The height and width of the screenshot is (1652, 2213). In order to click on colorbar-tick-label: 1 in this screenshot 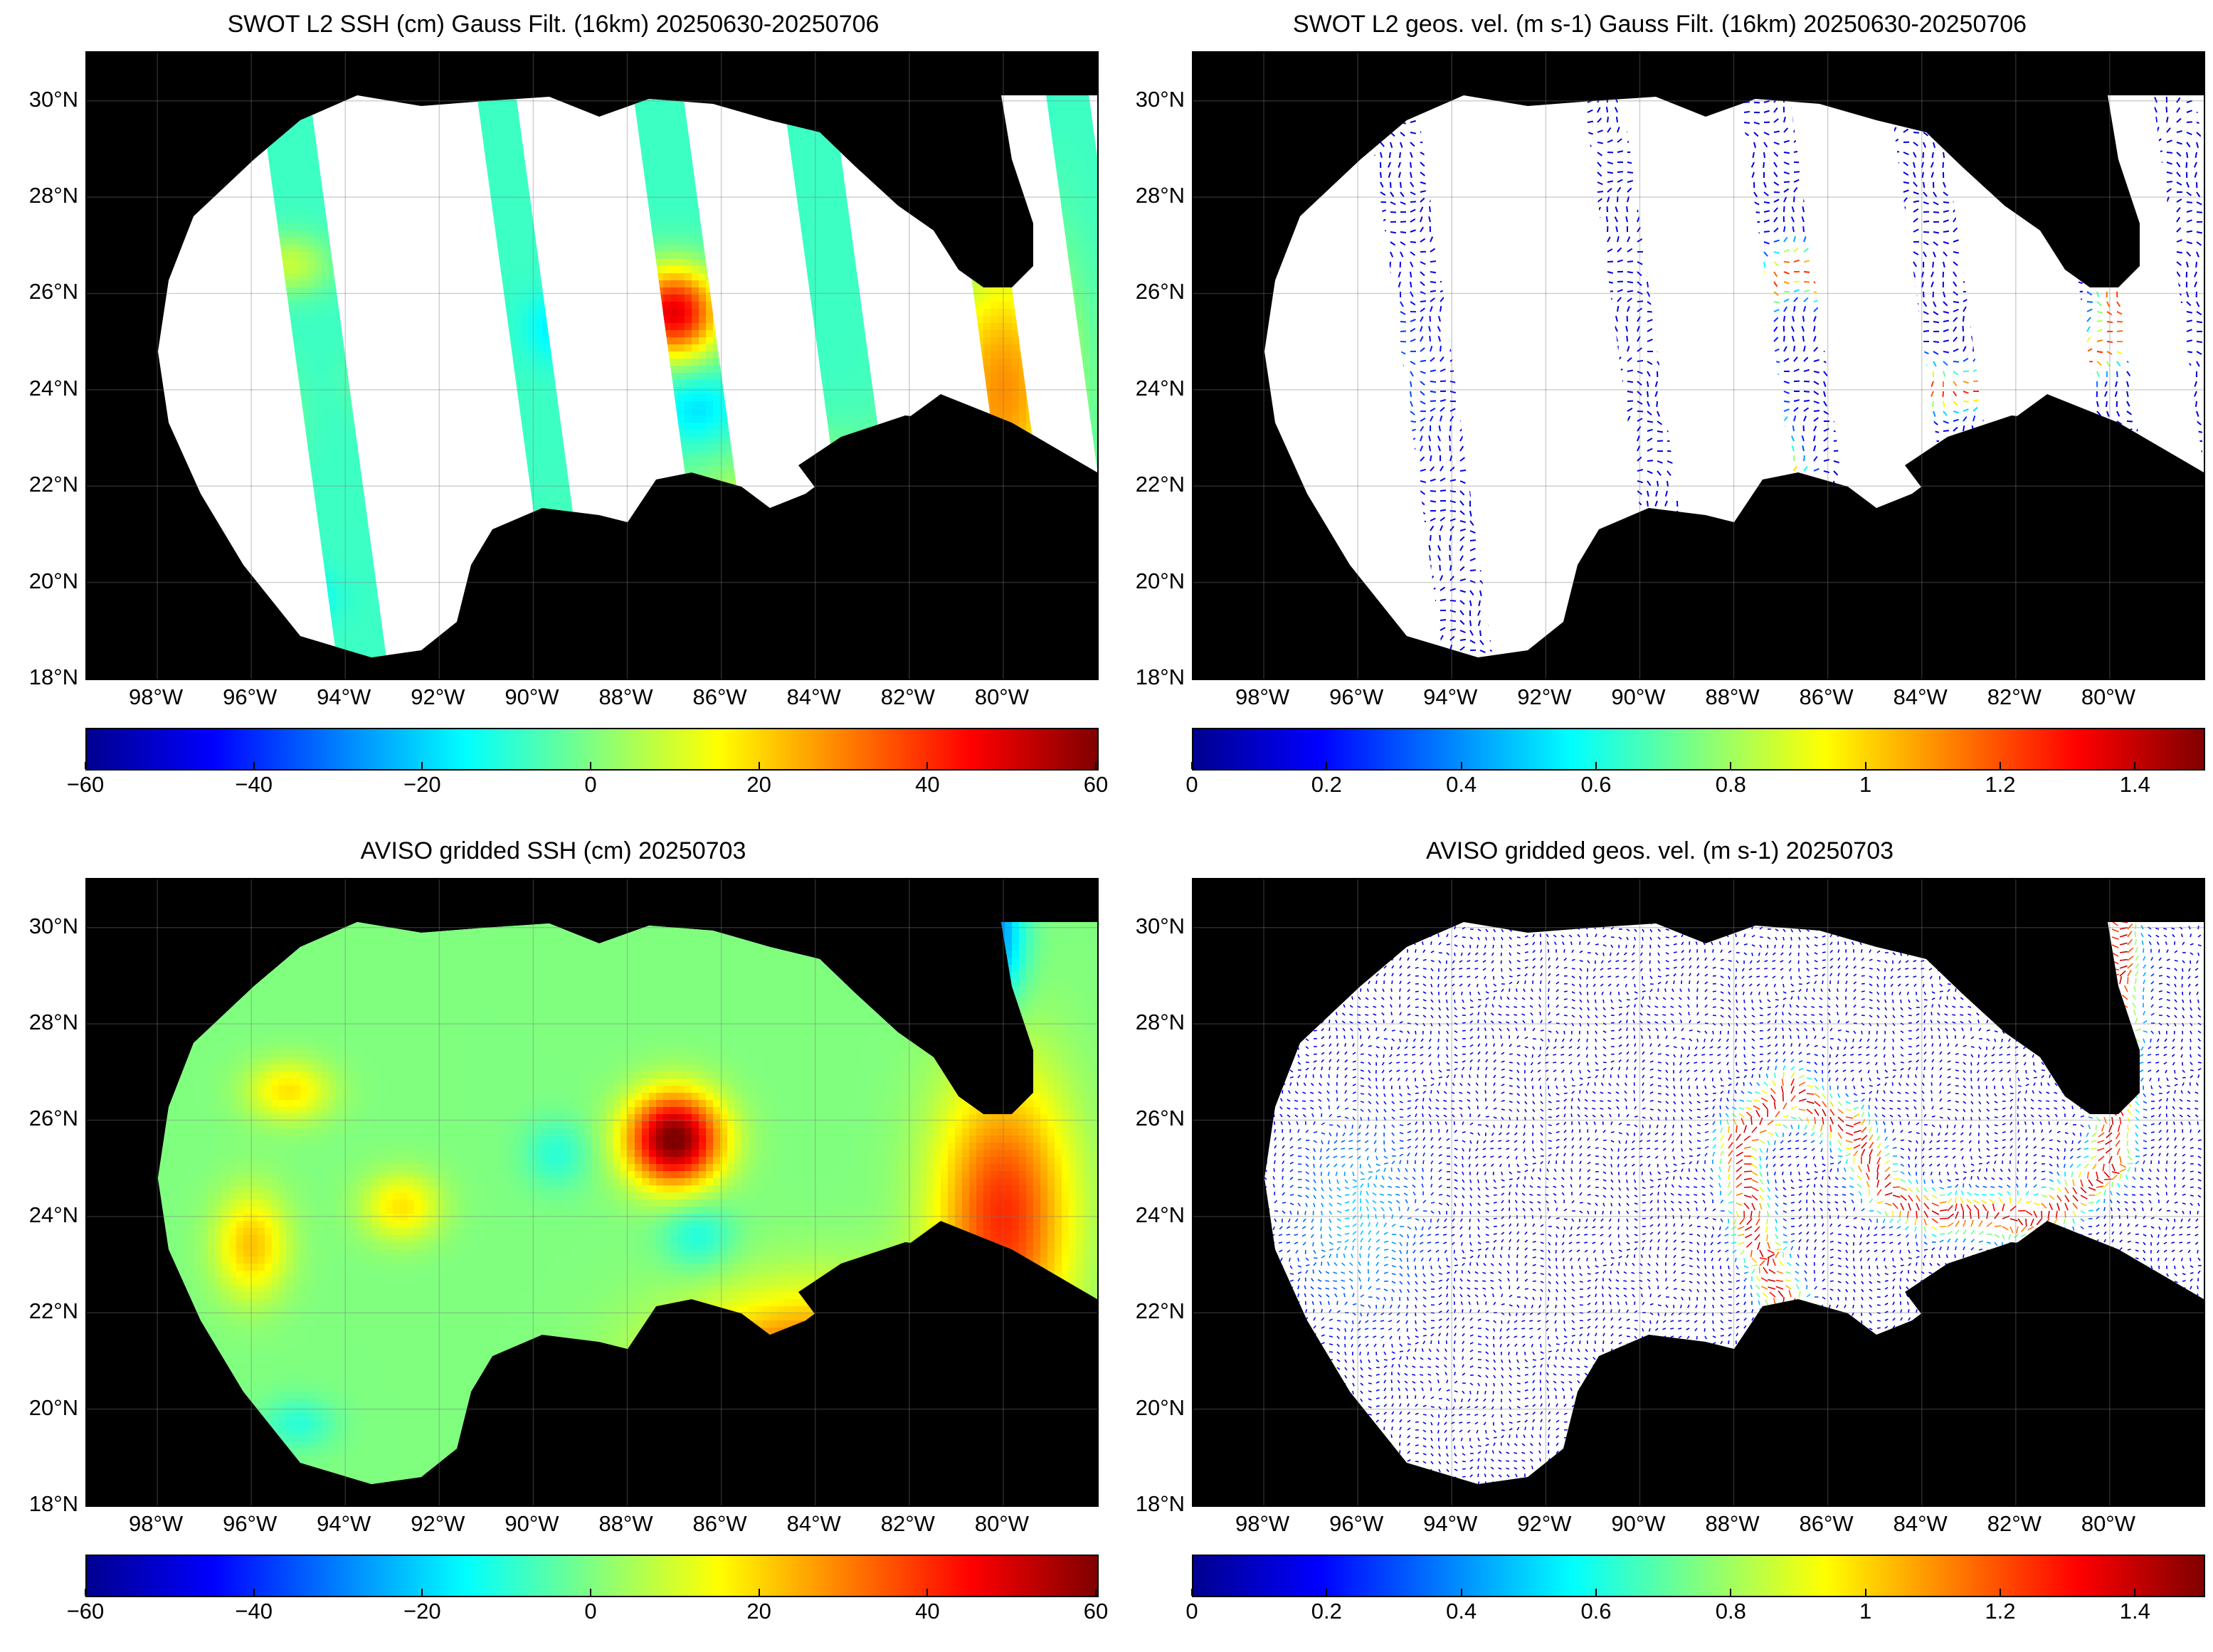, I will do `click(1865, 1611)`.